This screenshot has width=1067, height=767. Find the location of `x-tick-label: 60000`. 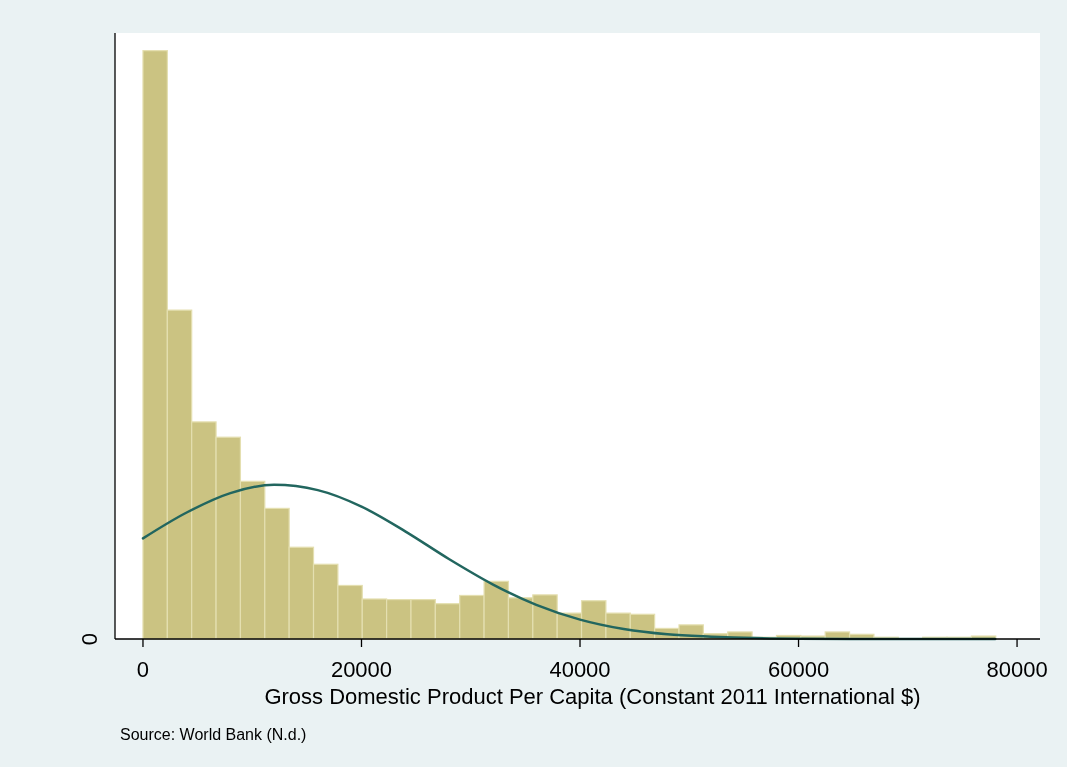

x-tick-label: 60000 is located at coordinates (798, 669).